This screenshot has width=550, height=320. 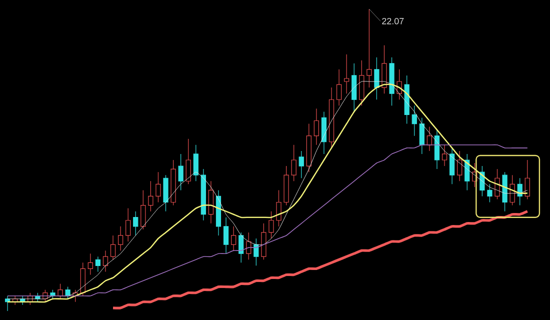 I want to click on annotation: 22.07, so click(x=393, y=21).